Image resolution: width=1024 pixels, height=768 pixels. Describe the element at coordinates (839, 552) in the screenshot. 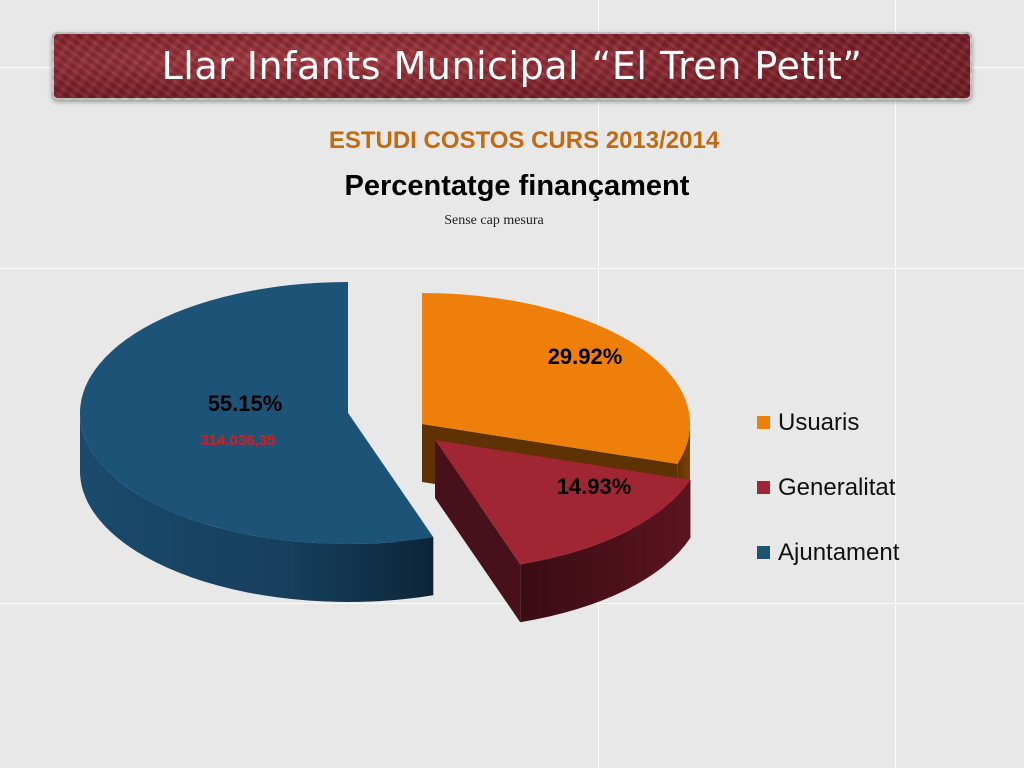

I see `legend-label: Ajuntament` at that location.